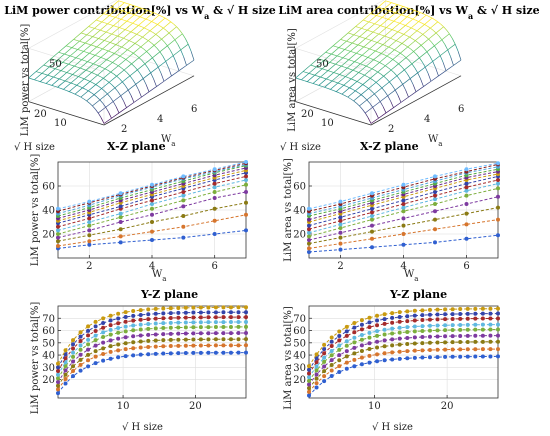 The image size is (550, 436). Describe the element at coordinates (159, 276) in the screenshot. I see `x-axis-label: Wa` at that location.